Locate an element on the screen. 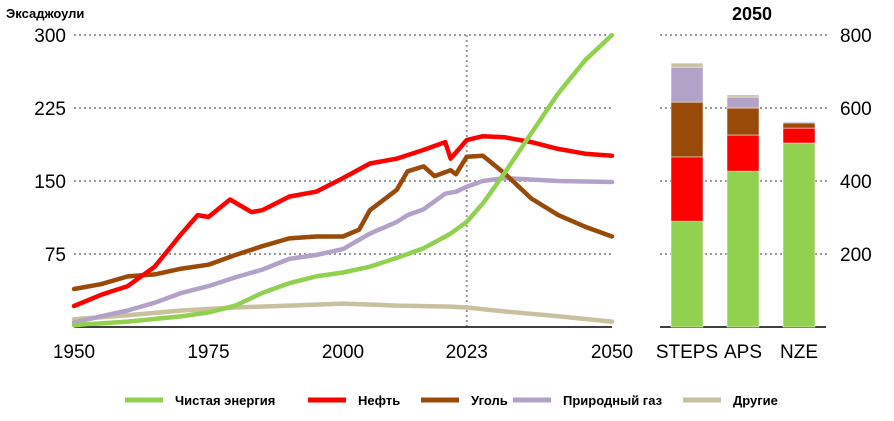 This screenshot has width=894, height=421. y-axis-label: Эксаджоули is located at coordinates (45, 13).